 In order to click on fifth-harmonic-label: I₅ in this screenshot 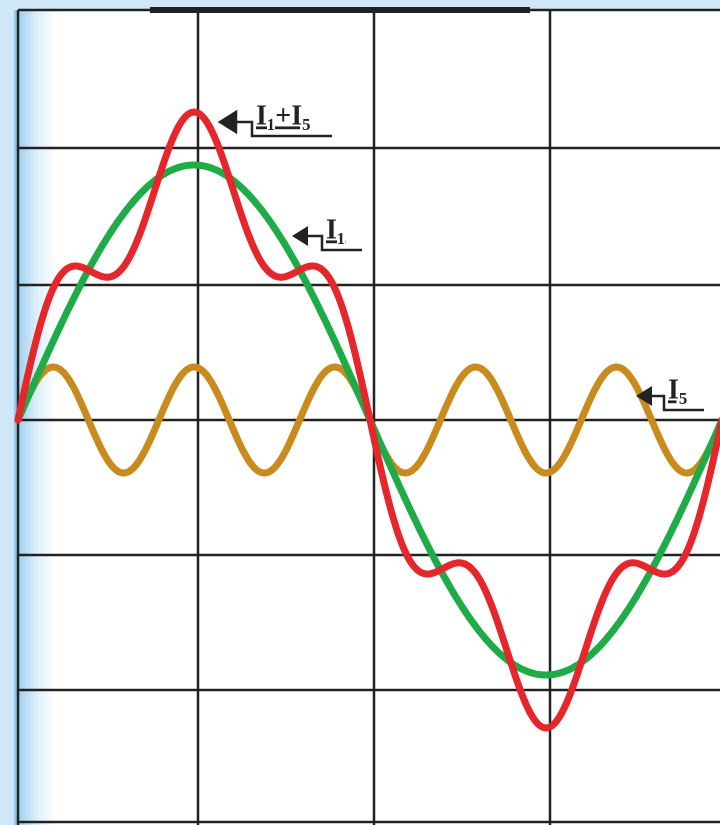, I will do `click(677, 389)`.